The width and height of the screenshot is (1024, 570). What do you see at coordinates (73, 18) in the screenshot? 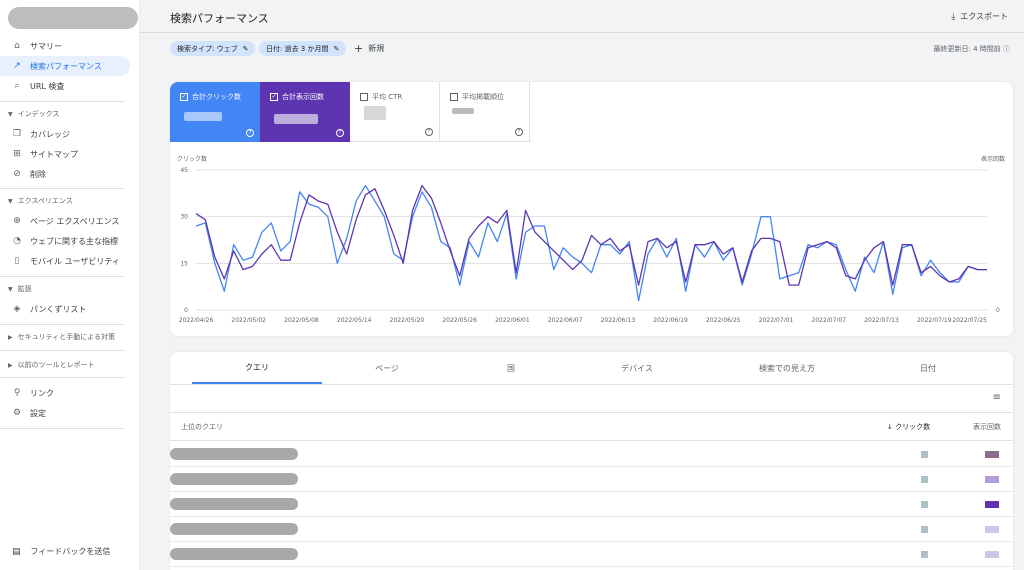
I see `property-selector` at bounding box center [73, 18].